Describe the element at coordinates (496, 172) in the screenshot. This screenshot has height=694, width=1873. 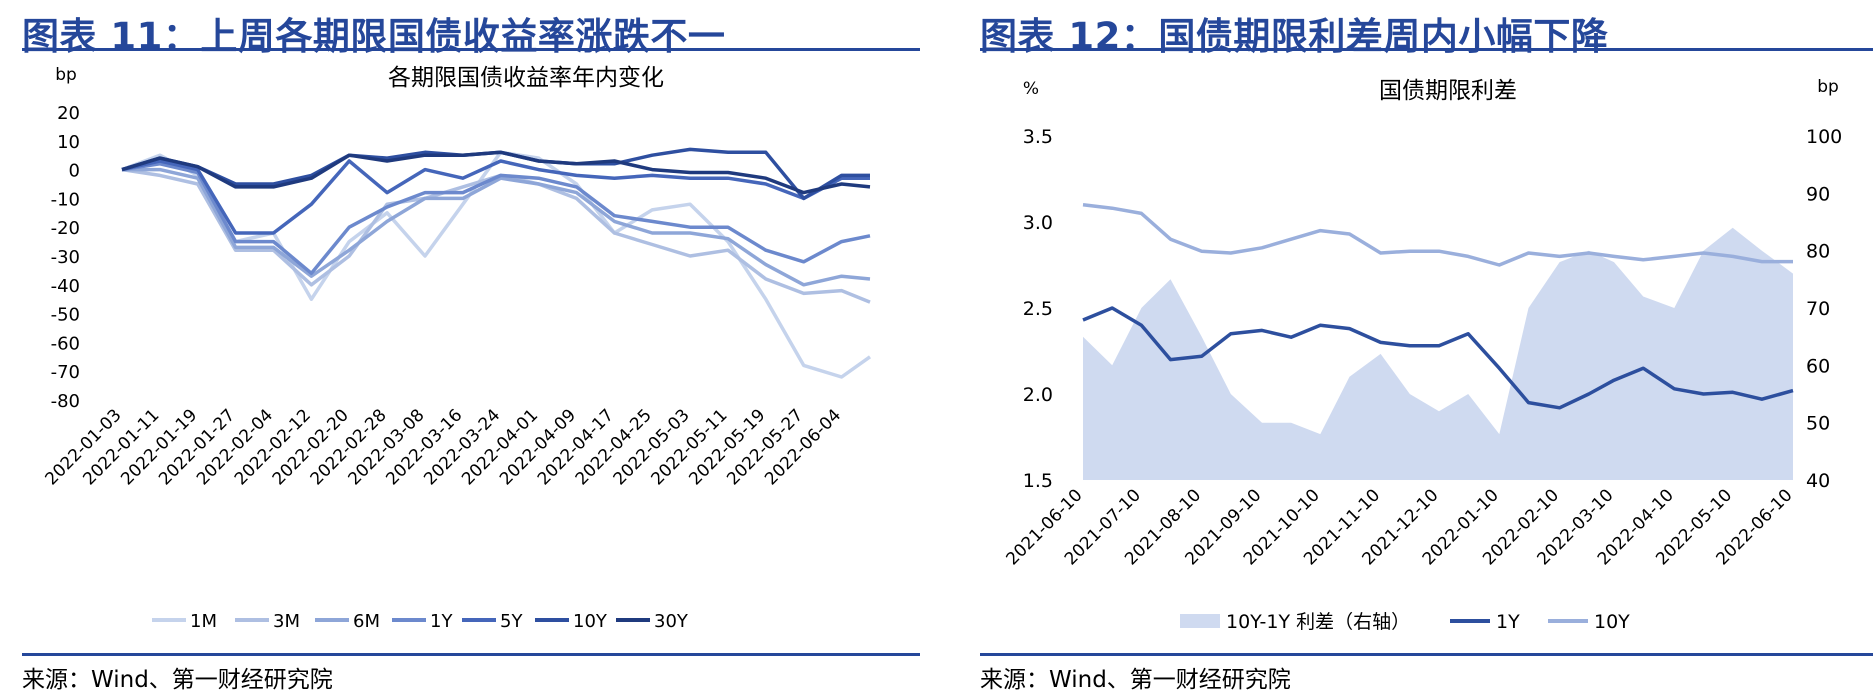
I see `series-line-30Y` at that location.